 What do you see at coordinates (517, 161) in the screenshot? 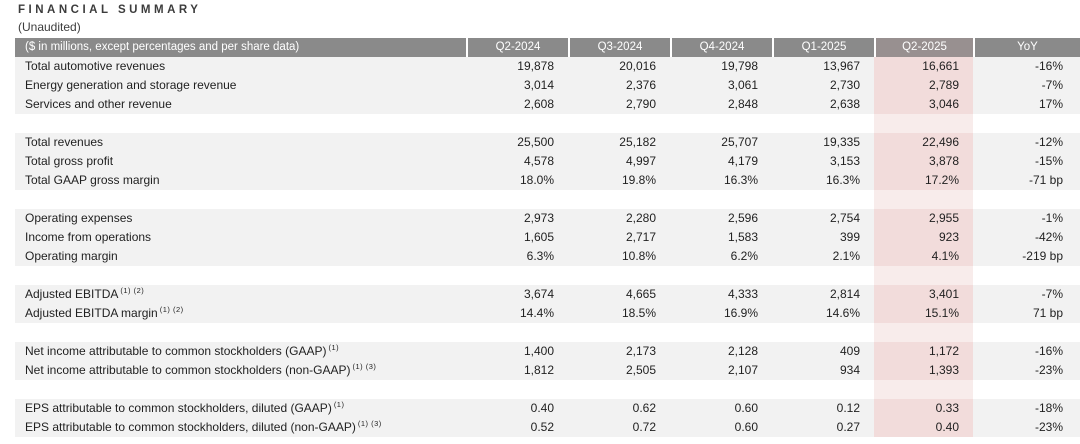
I see `value-cell: 4,578` at bounding box center [517, 161].